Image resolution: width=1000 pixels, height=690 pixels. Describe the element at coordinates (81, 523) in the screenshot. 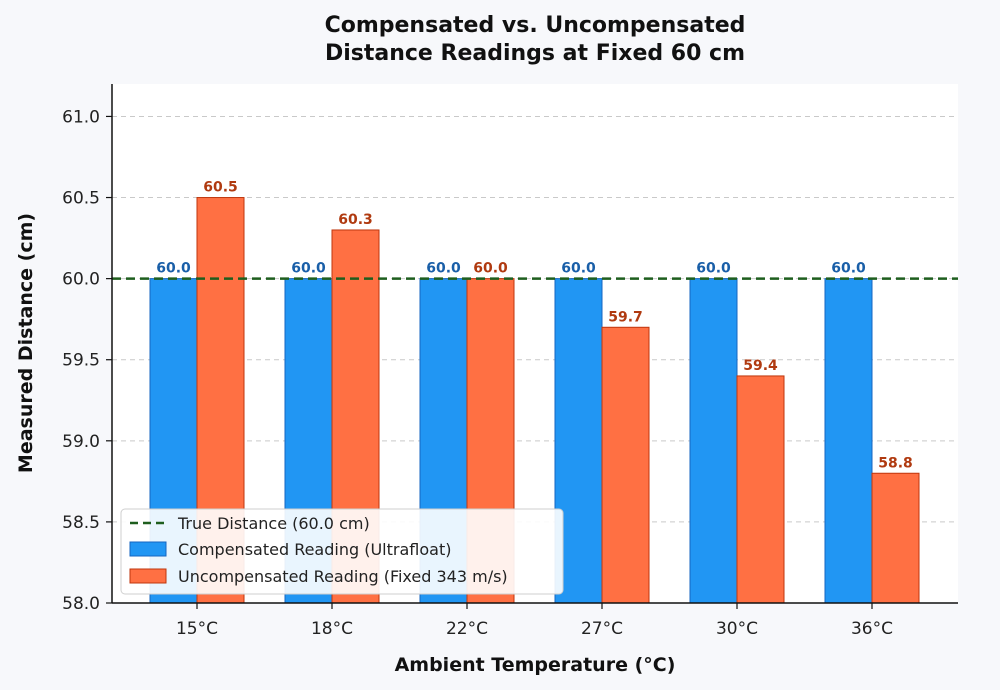

I see `y-tick-label: 58.5` at that location.